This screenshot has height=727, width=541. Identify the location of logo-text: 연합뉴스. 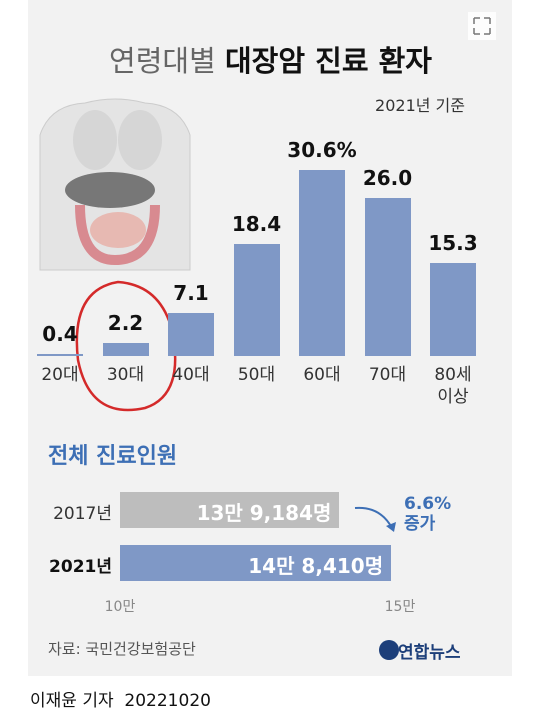
(429, 653).